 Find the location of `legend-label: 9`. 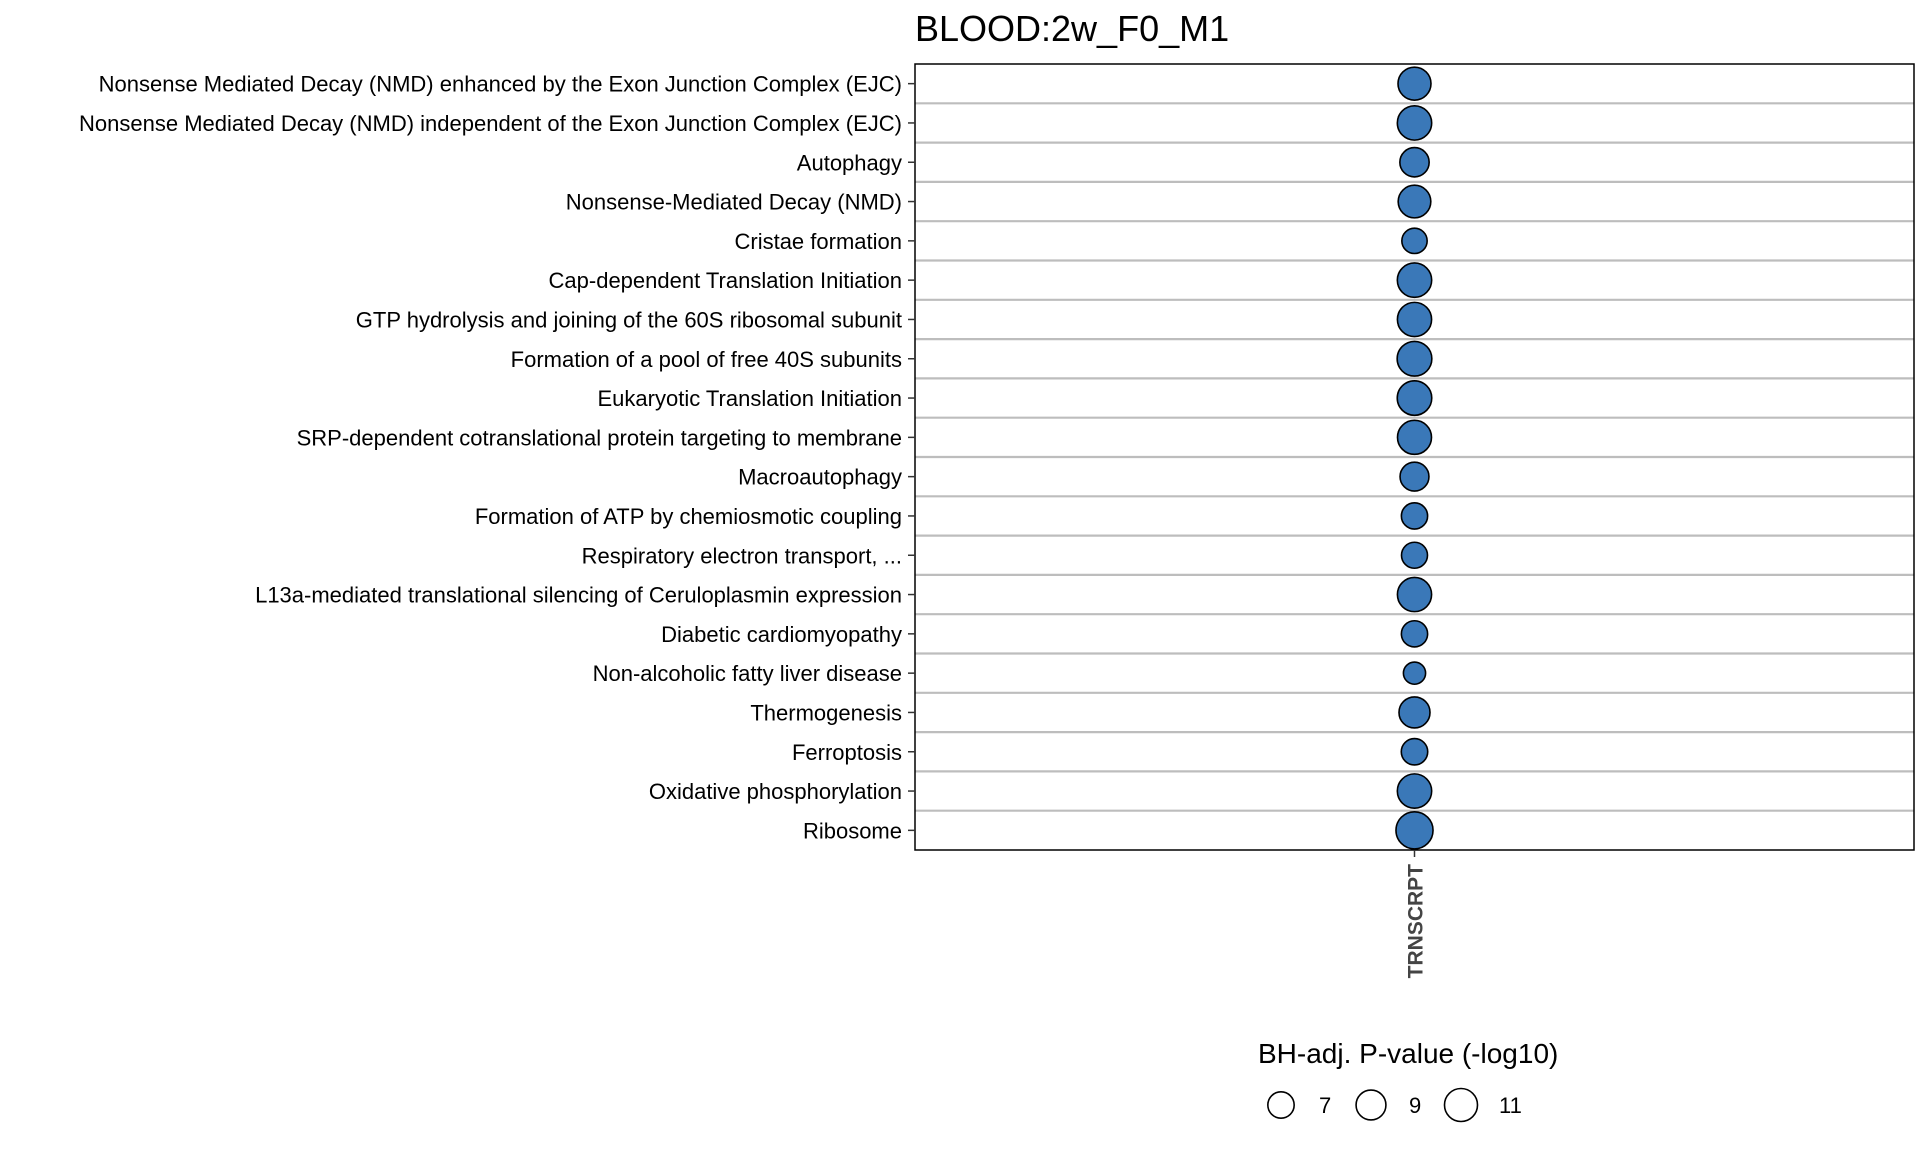

legend-label: 9 is located at coordinates (1415, 1105).